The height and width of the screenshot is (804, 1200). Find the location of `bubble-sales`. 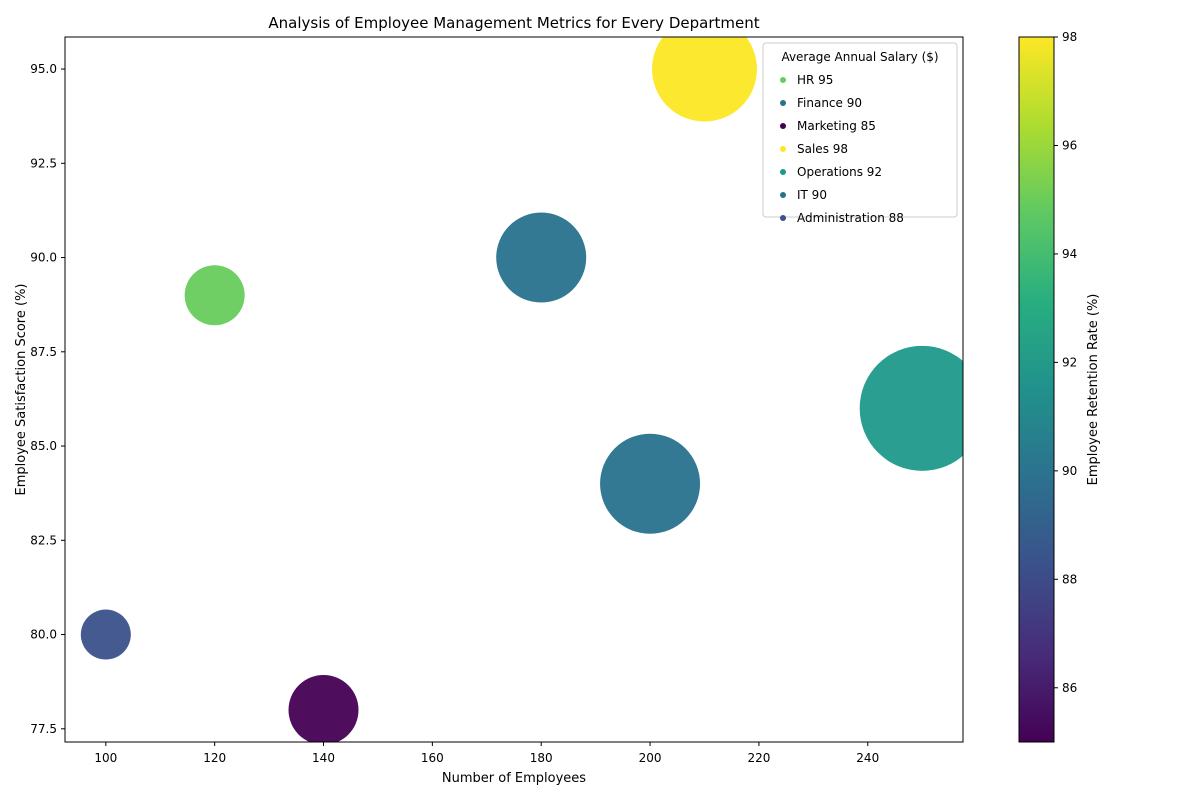

bubble-sales is located at coordinates (704, 69).